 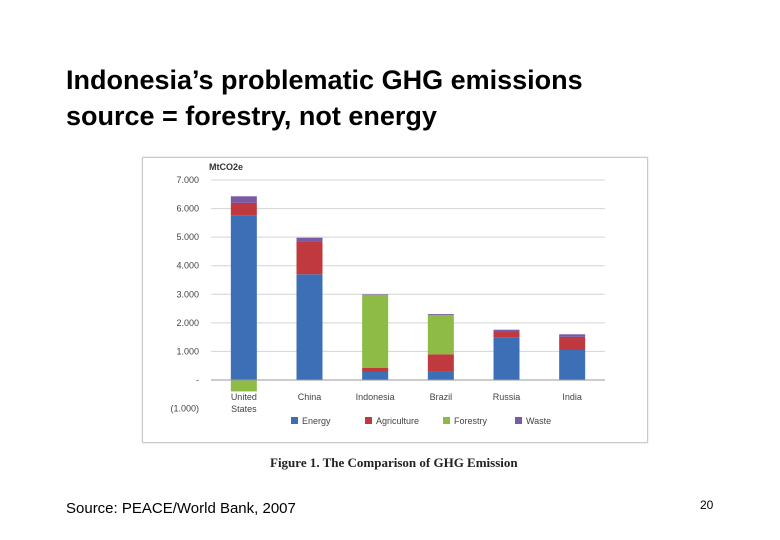 What do you see at coordinates (441, 397) in the screenshot?
I see `x-tick-label: Brazil` at bounding box center [441, 397].